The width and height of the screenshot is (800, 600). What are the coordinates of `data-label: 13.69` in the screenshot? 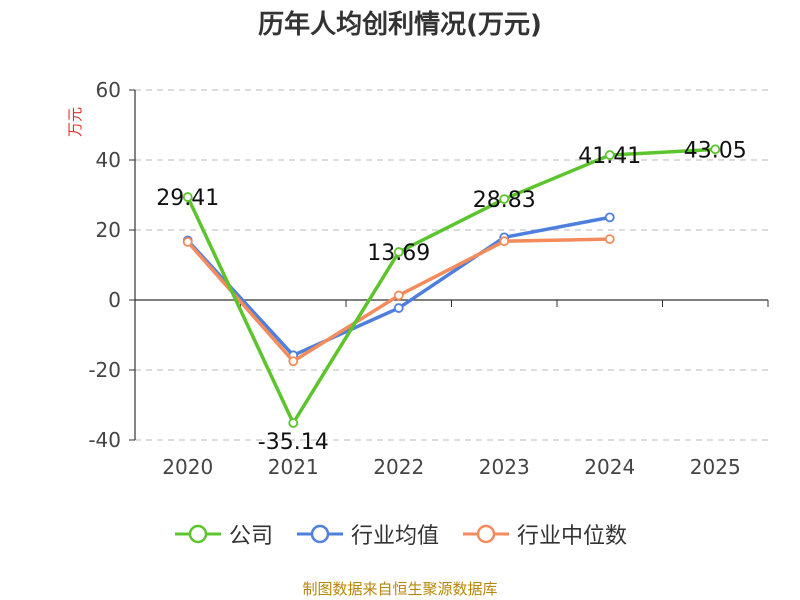 It's located at (398, 253).